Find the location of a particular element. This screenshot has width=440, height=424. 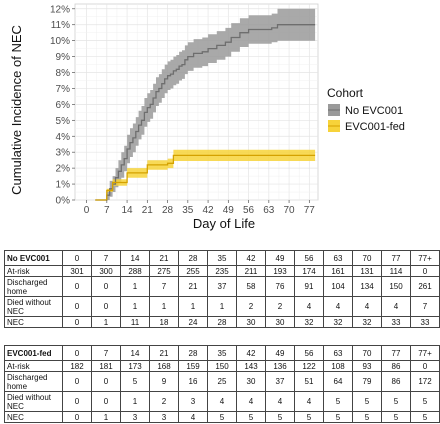

y-tick-label: 9% is located at coordinates (63, 57).